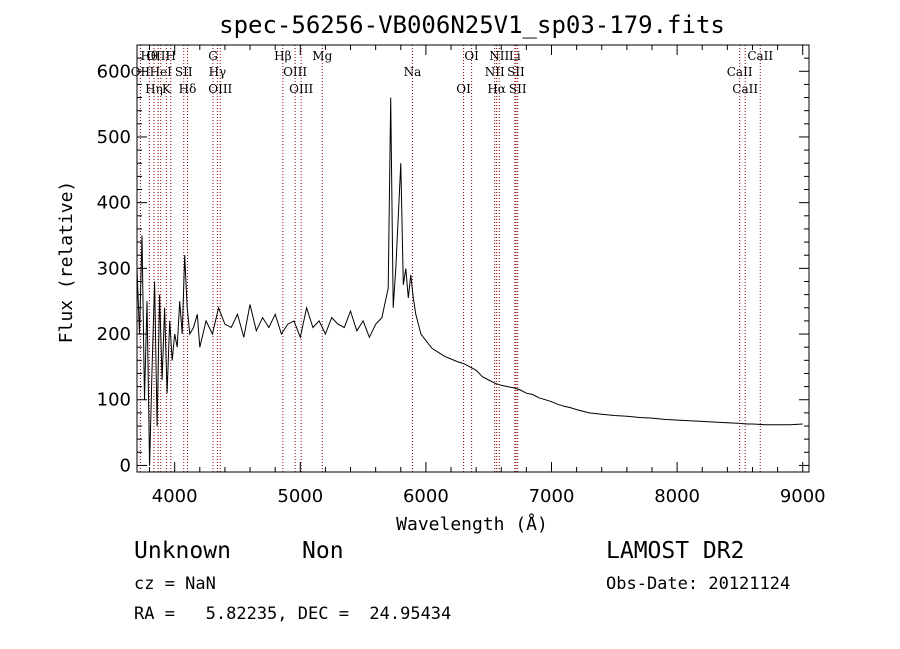 This screenshot has width=900, height=649. What do you see at coordinates (300, 496) in the screenshot?
I see `x-tick-label: 5000` at bounding box center [300, 496].